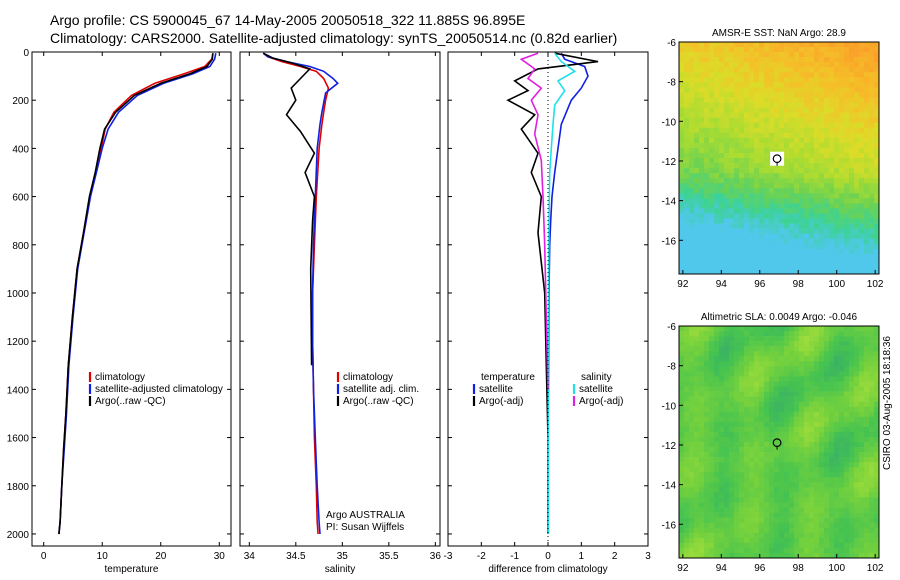 The image size is (900, 580). What do you see at coordinates (120, 377) in the screenshot?
I see `legend-climatology: climatology` at bounding box center [120, 377].